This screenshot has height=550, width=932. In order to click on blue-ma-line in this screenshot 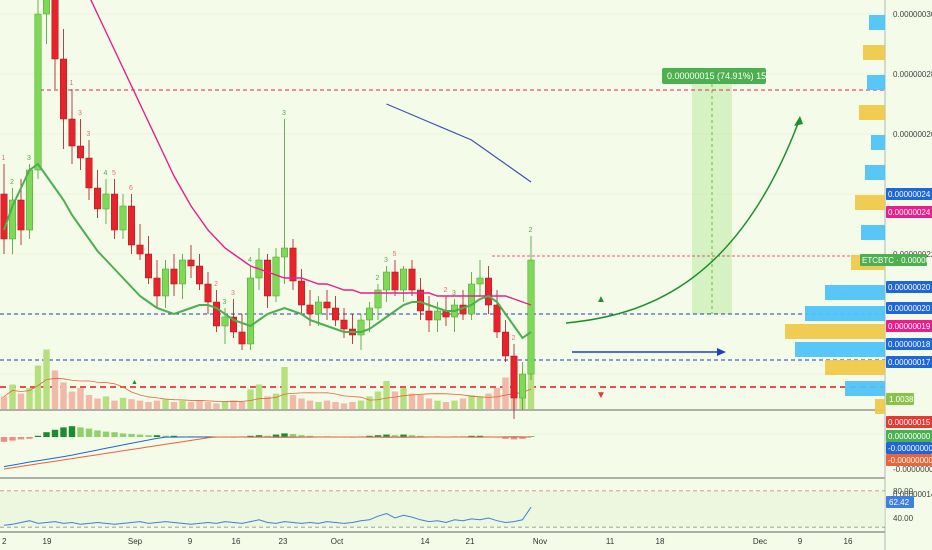, I will do `click(459, 143)`.